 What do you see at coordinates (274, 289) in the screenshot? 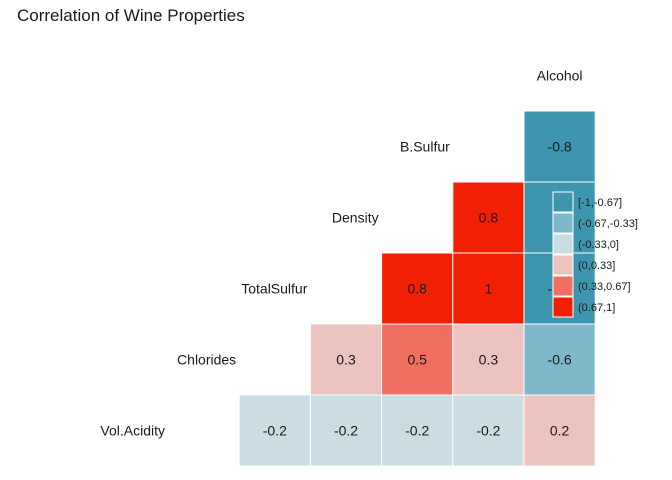
I see `variable-label: TotalSulfur` at bounding box center [274, 289].